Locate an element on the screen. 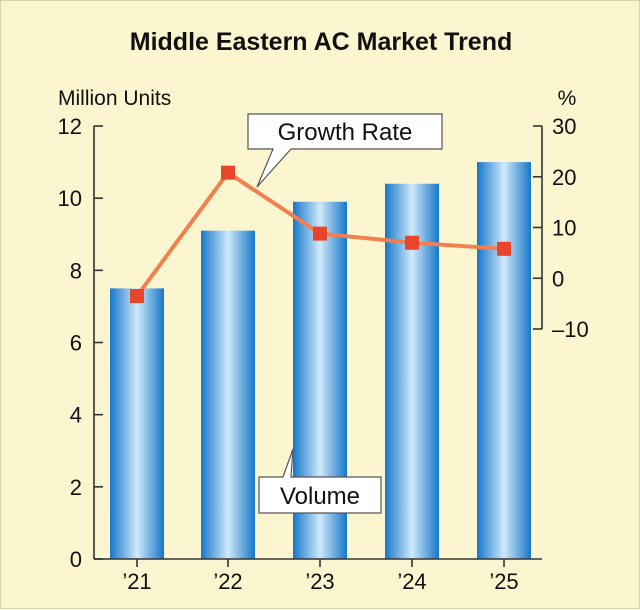  left-tick-label: 10 is located at coordinates (70, 198).